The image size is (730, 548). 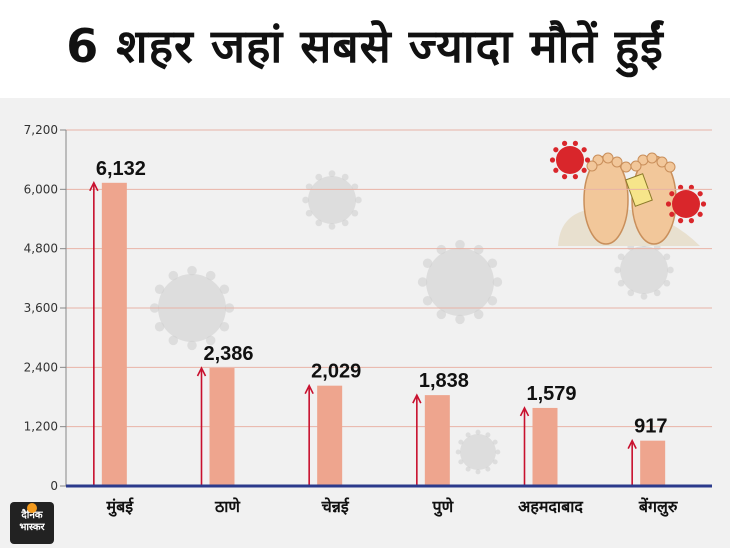 What do you see at coordinates (121, 169) in the screenshot?
I see `value-label: 6,132` at bounding box center [121, 169].